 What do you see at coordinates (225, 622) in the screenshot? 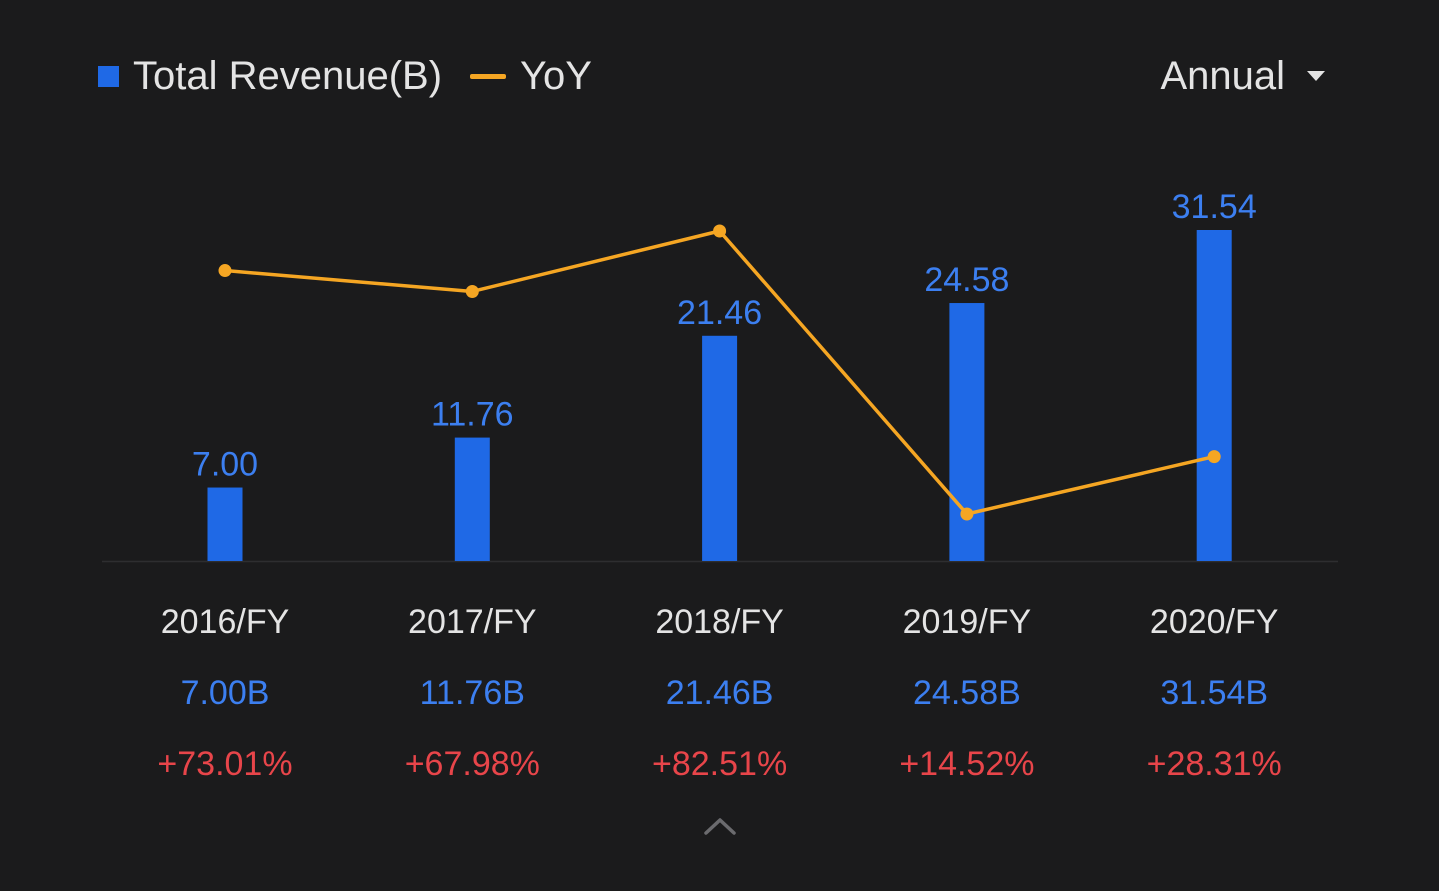
I see `category-label: 2016/FY` at bounding box center [225, 622].